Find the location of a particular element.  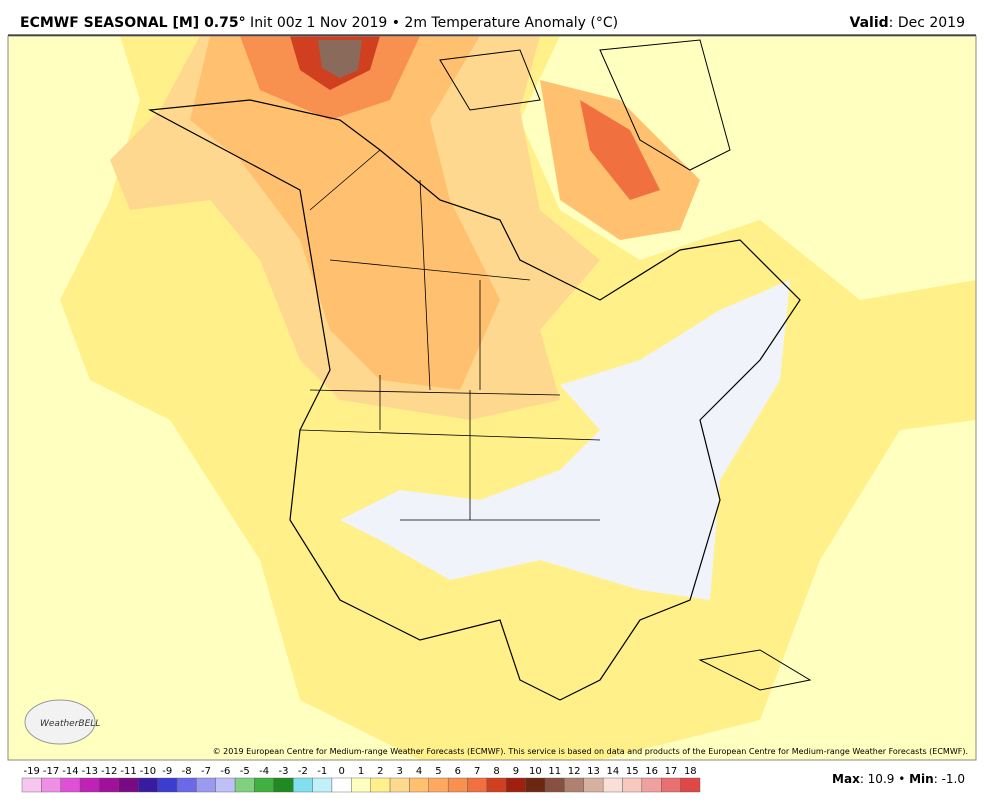

colorbar-label: -12 is located at coordinates (109, 771).